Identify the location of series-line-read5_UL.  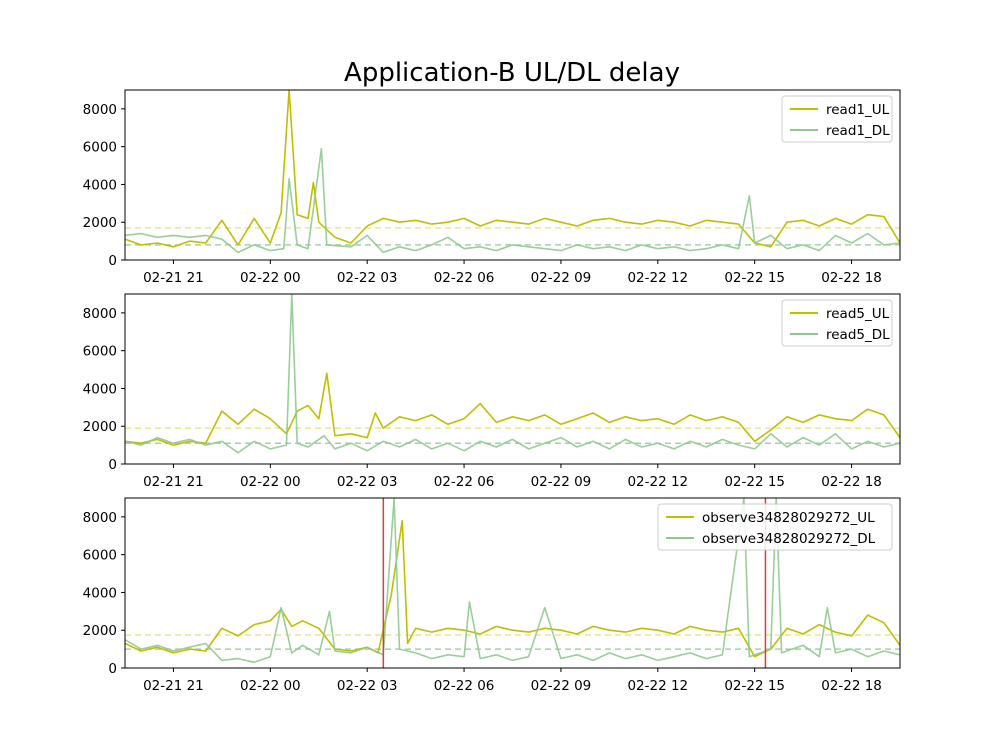
(512, 409).